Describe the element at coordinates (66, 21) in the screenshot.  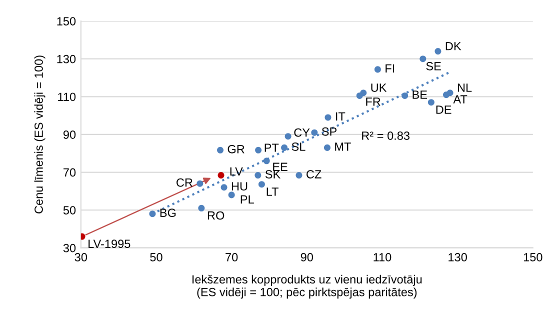
I see `y-tick-label: 150` at that location.